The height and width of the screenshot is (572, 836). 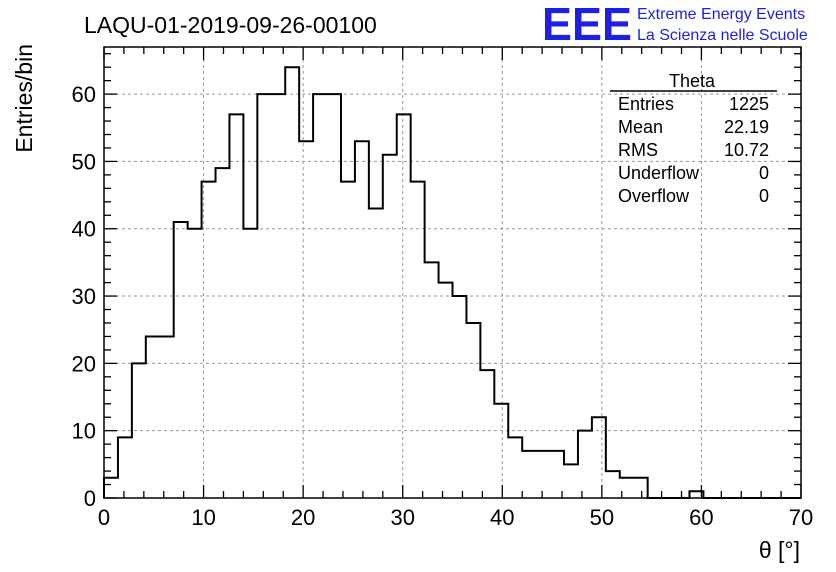 I want to click on y-tick-label: 50, so click(x=84, y=161).